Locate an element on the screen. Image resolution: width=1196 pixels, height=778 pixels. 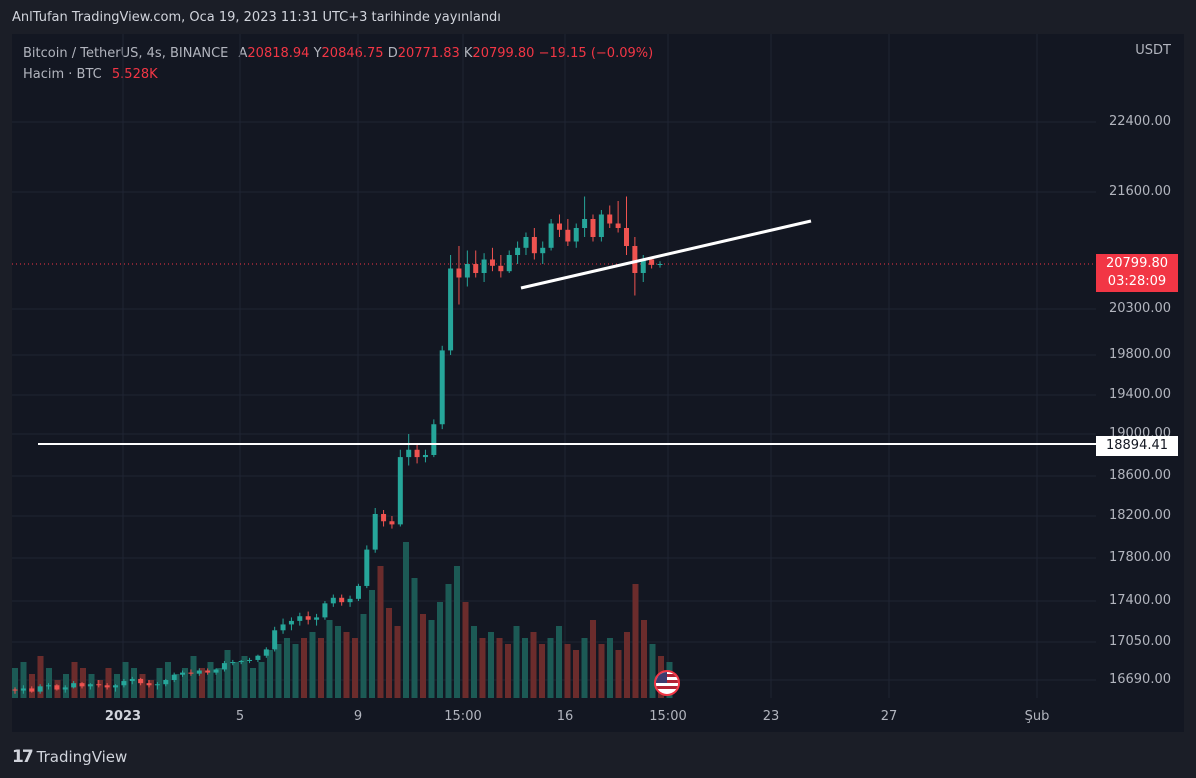
last-price-value: 20799.80 is located at coordinates (1137, 263).